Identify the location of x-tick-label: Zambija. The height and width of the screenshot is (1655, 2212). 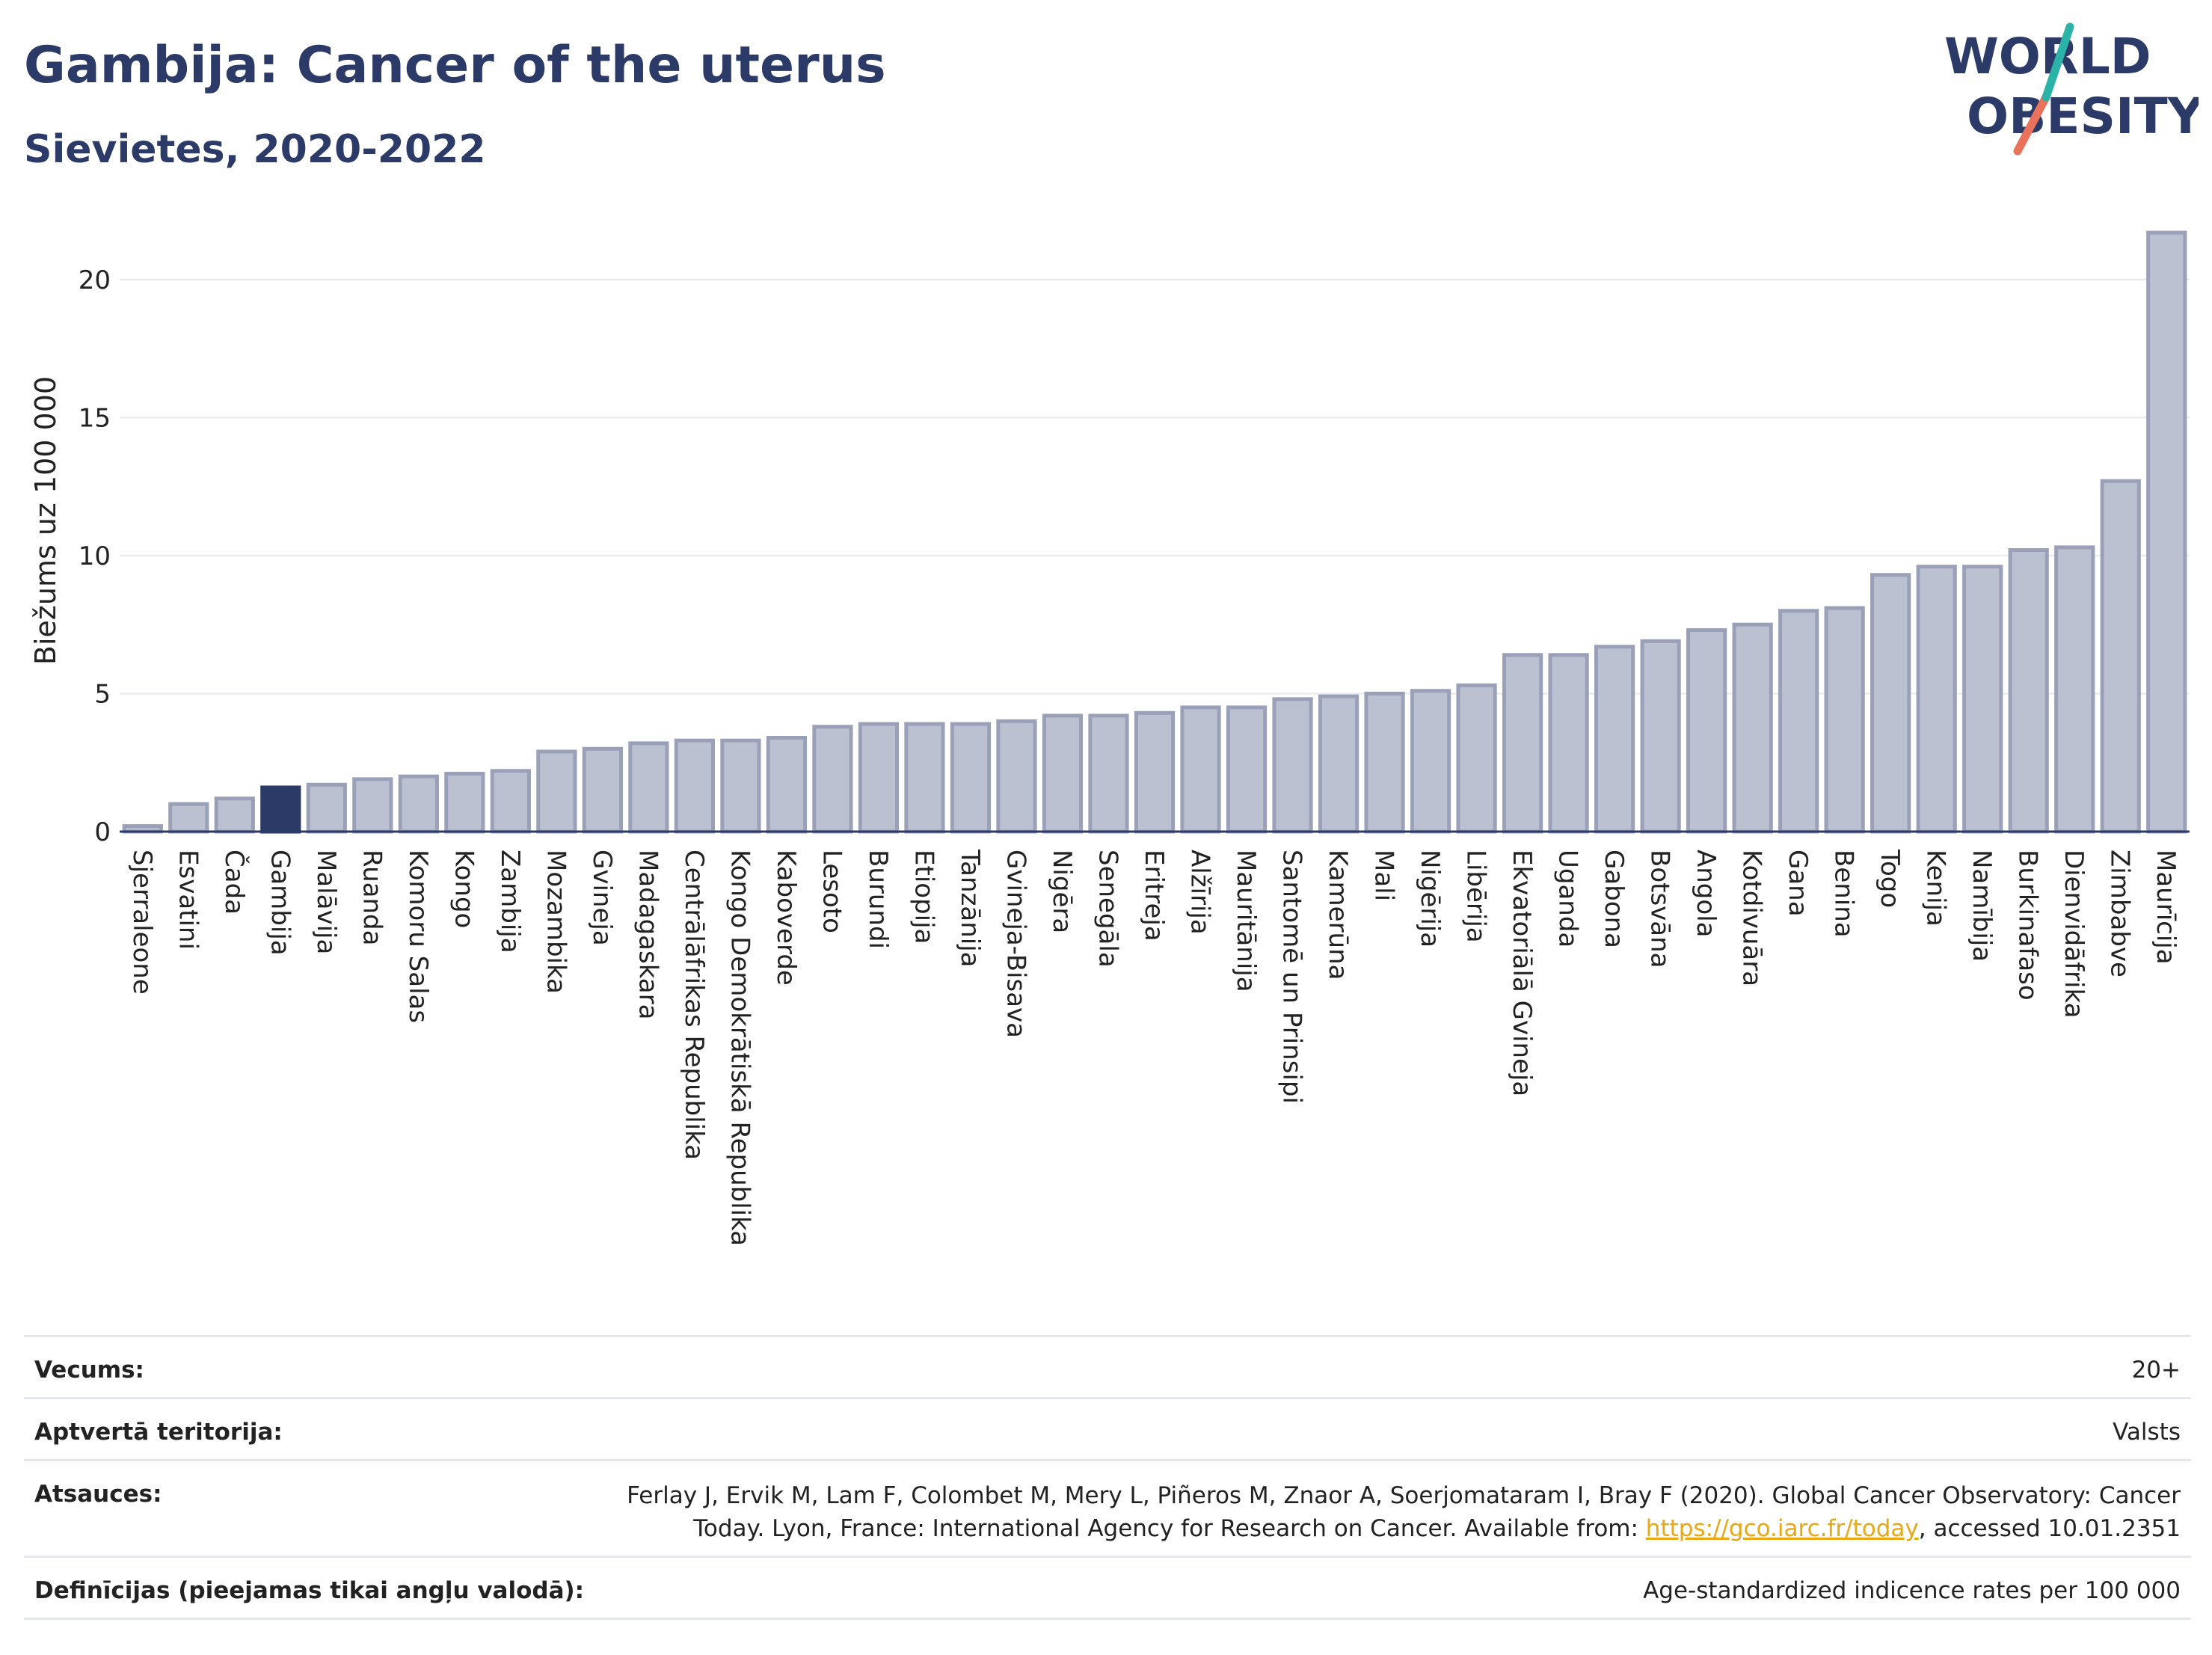
(510, 902).